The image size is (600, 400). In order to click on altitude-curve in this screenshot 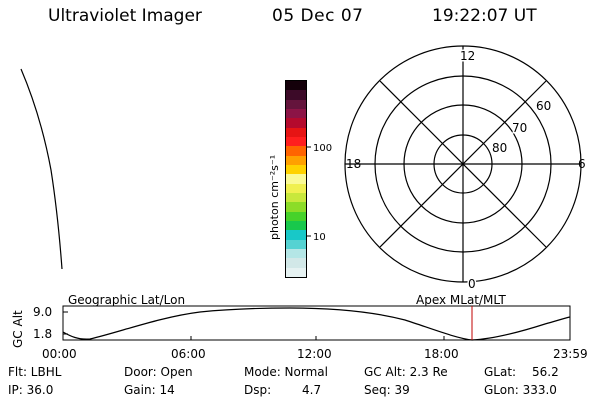, I will do `click(316, 324)`.